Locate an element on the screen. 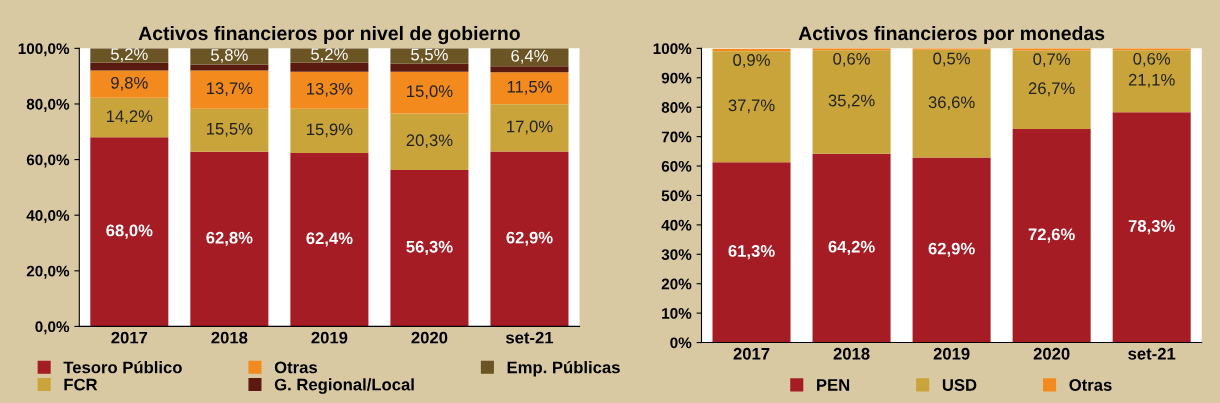  data-label: 21,1% is located at coordinates (1151, 80).